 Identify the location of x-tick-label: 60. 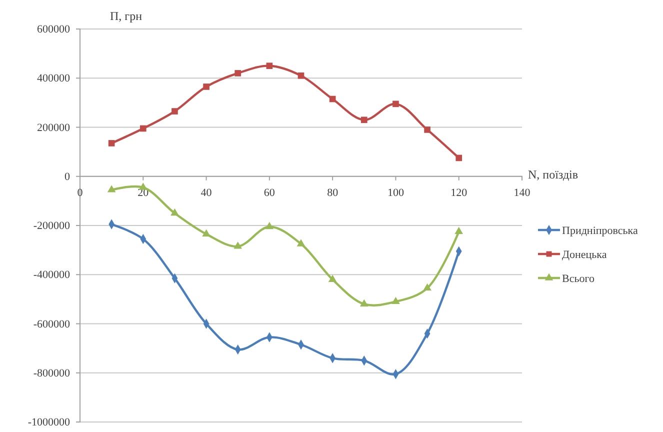
(270, 193).